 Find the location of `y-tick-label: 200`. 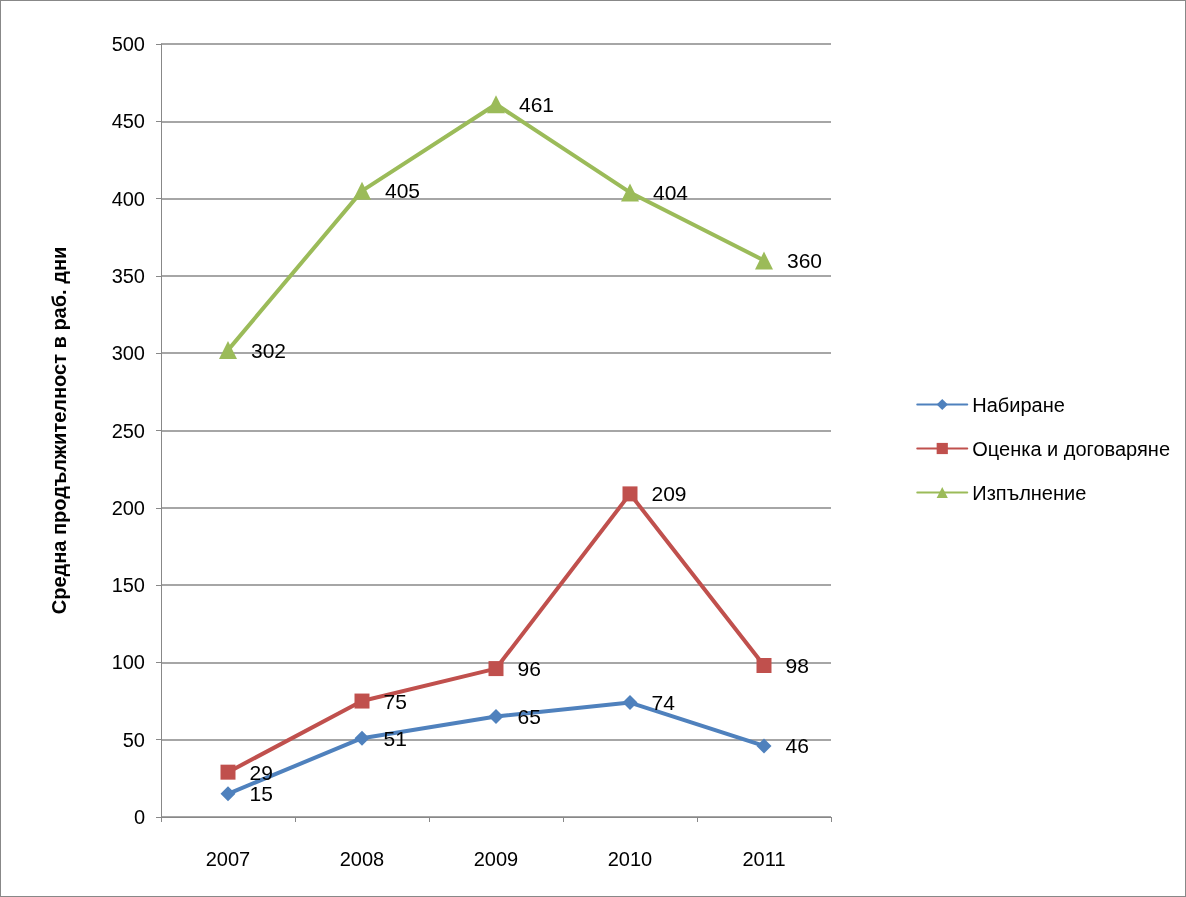

y-tick-label: 200 is located at coordinates (128, 507).